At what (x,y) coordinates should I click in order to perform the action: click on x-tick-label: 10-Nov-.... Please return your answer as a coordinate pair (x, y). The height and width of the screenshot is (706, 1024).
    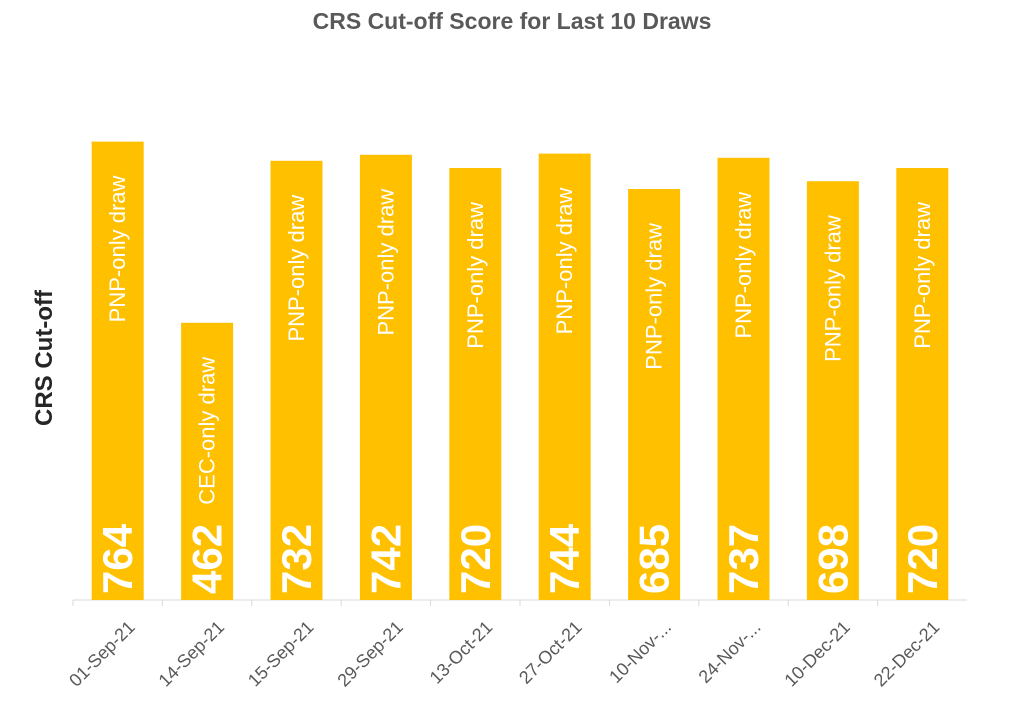
    Looking at the image, I should click on (640, 652).